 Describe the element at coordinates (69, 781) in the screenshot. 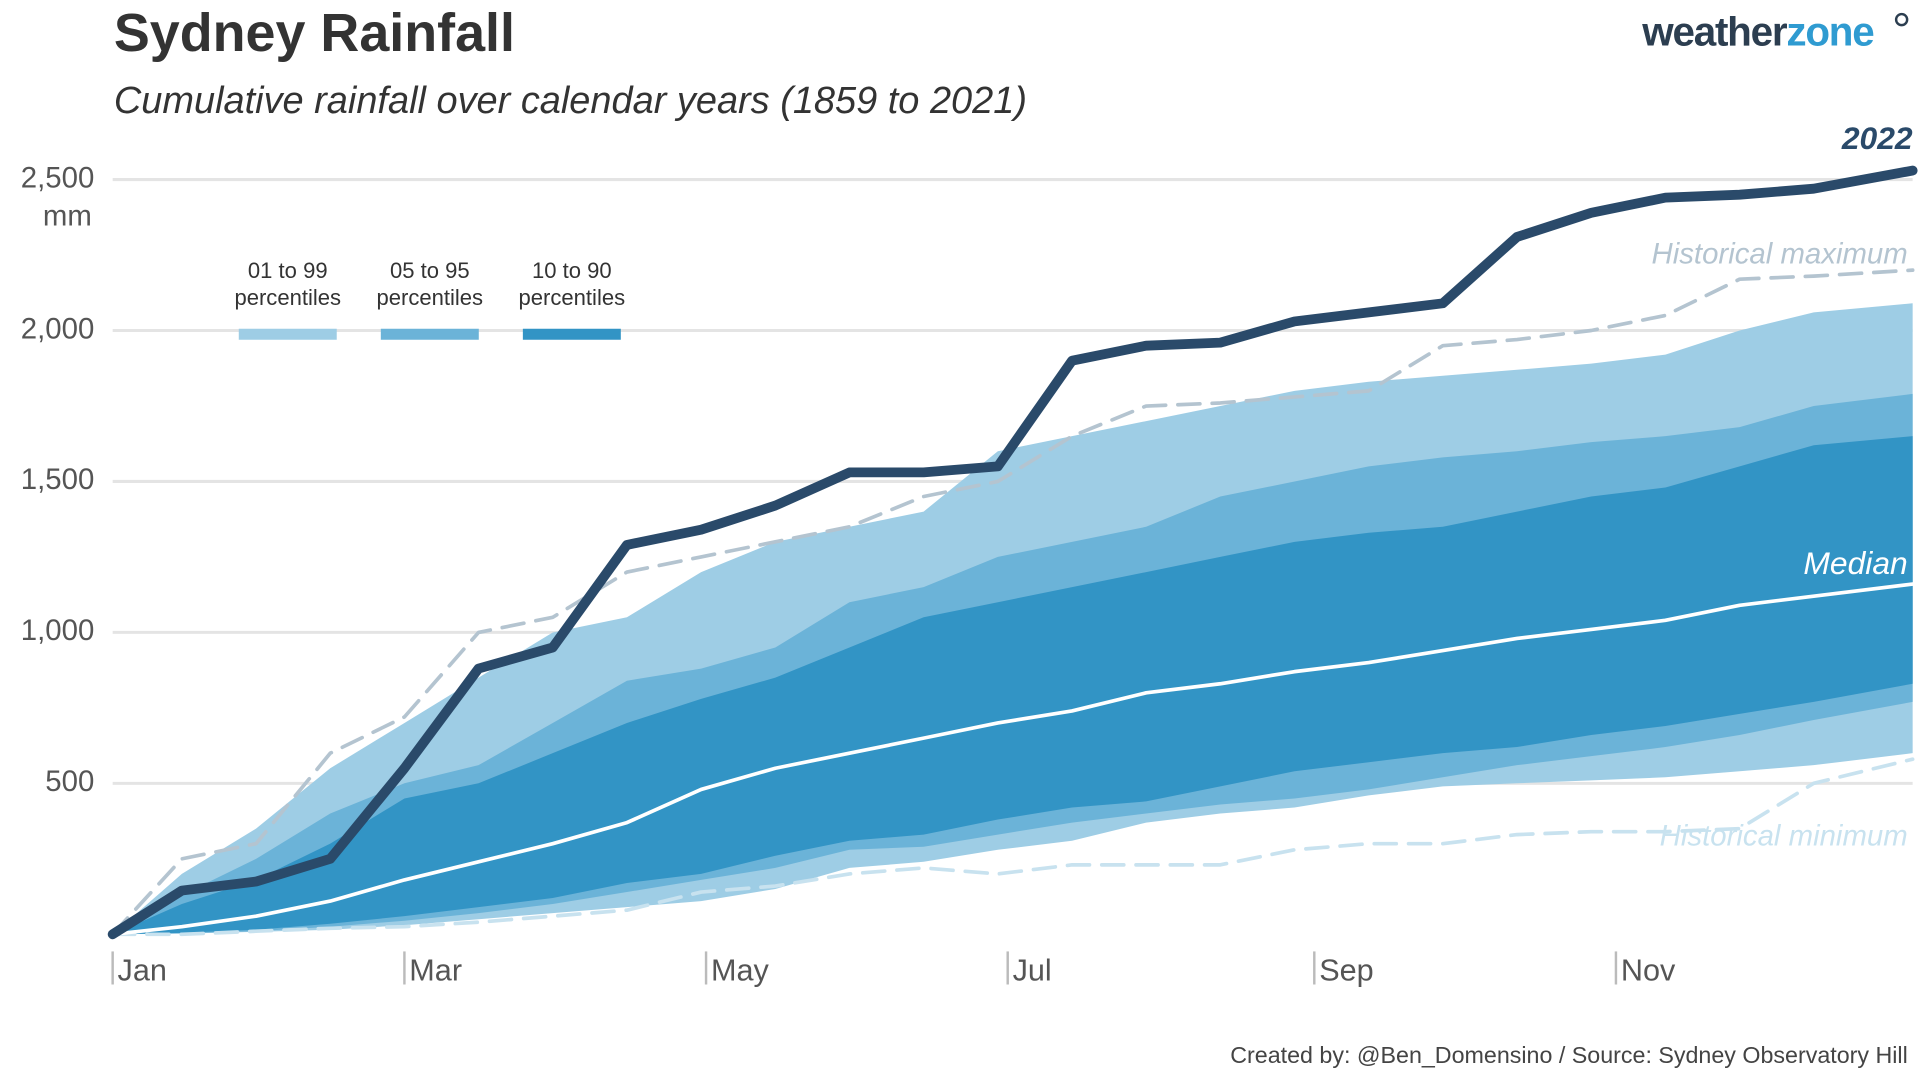

I see `y-tick-label: 500` at that location.